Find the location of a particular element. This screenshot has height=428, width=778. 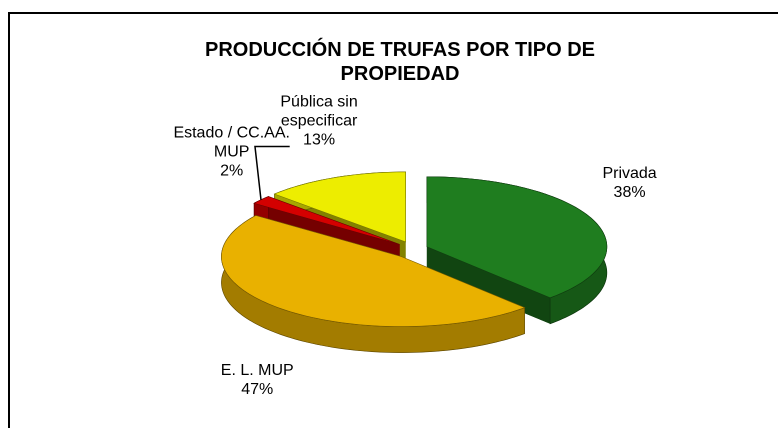

value-label: 38% is located at coordinates (629, 193).